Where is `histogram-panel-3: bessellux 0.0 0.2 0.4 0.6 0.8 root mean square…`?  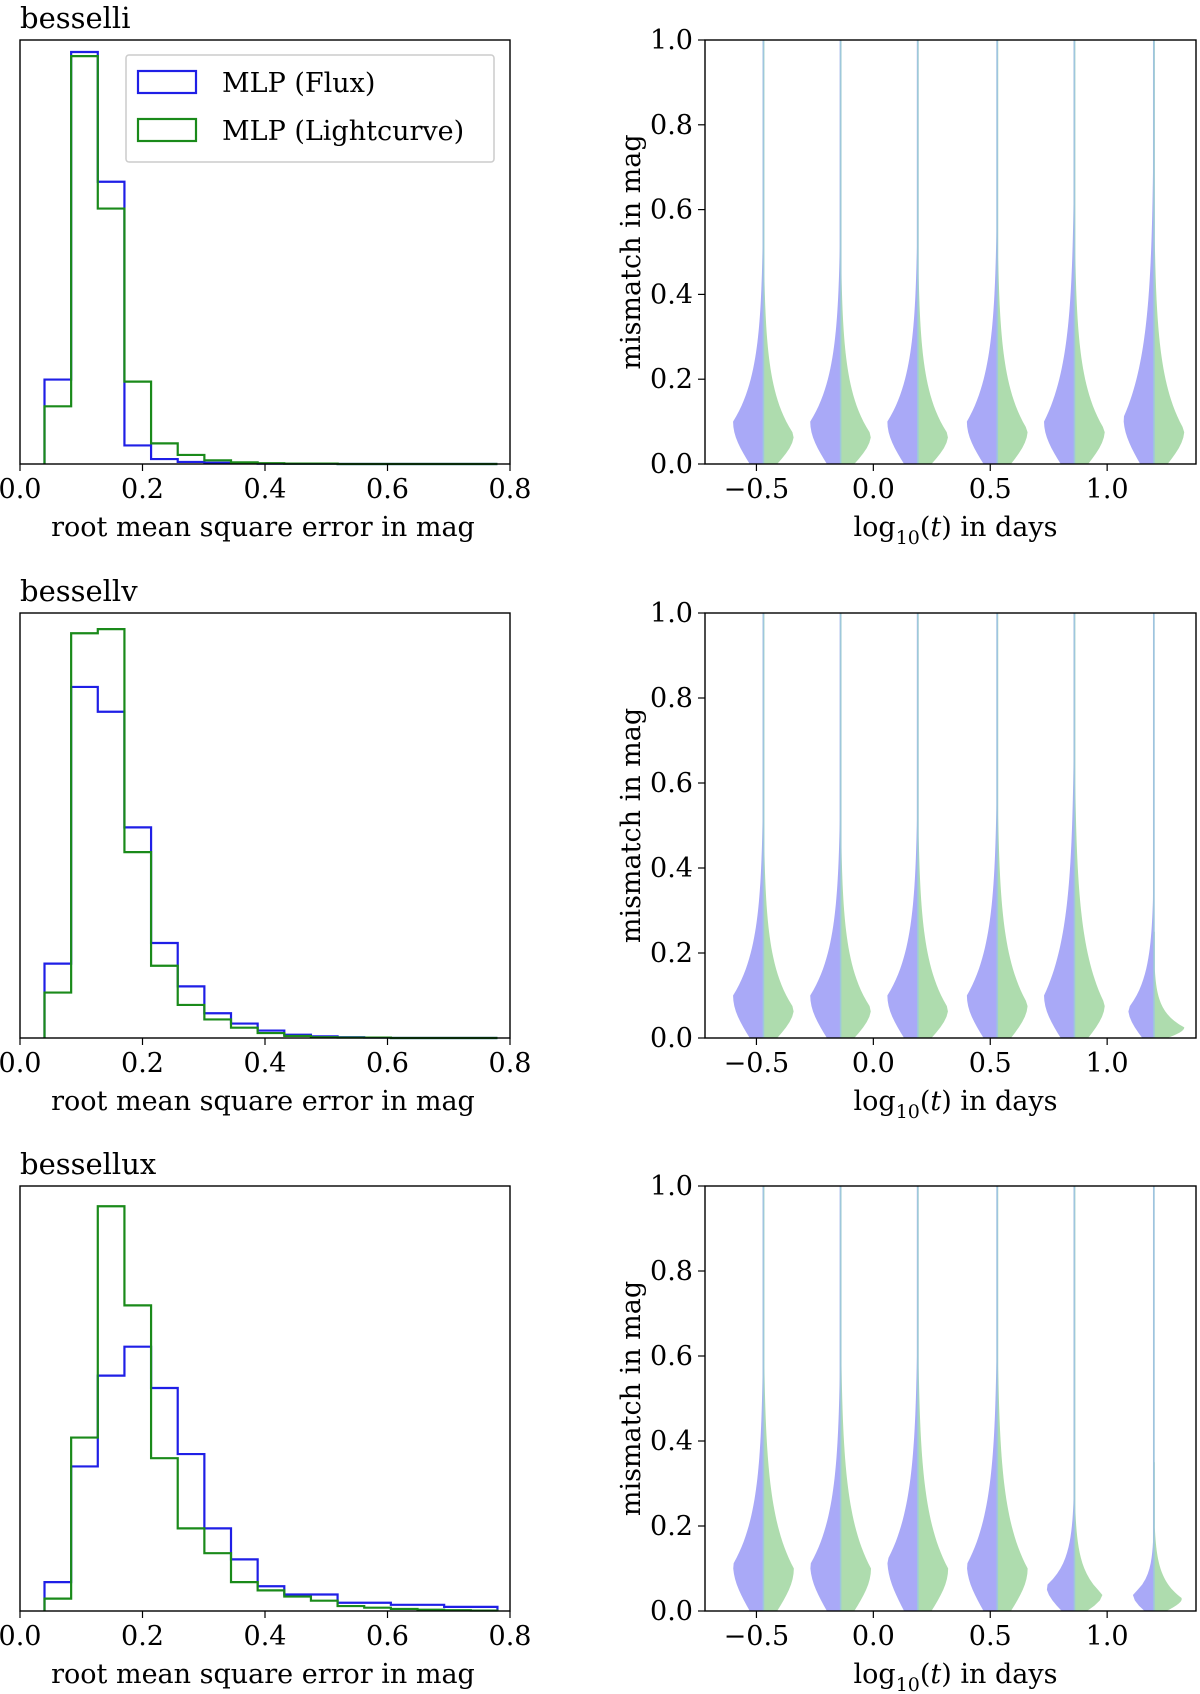
histogram-panel-3: bessellux 0.0 0.2 0.4 0.6 0.8 root mean square… is located at coordinates (265, 1418).